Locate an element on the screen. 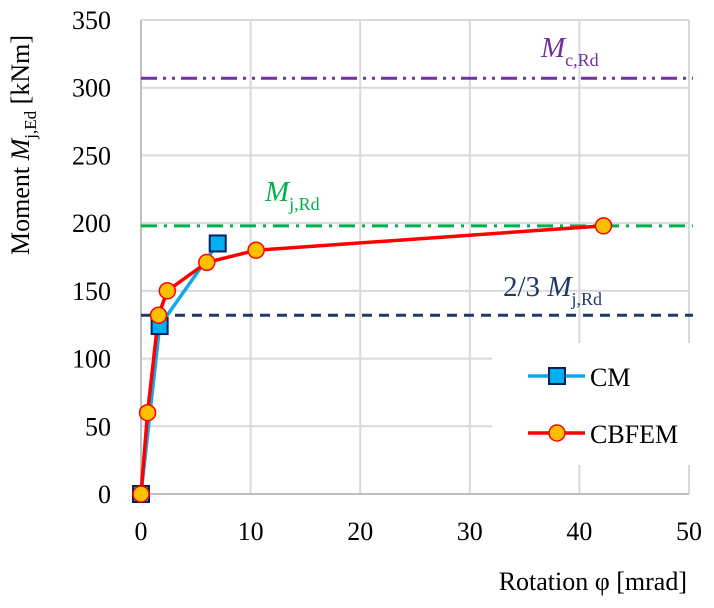  y-tick-label: 250 is located at coordinates (91, 155).